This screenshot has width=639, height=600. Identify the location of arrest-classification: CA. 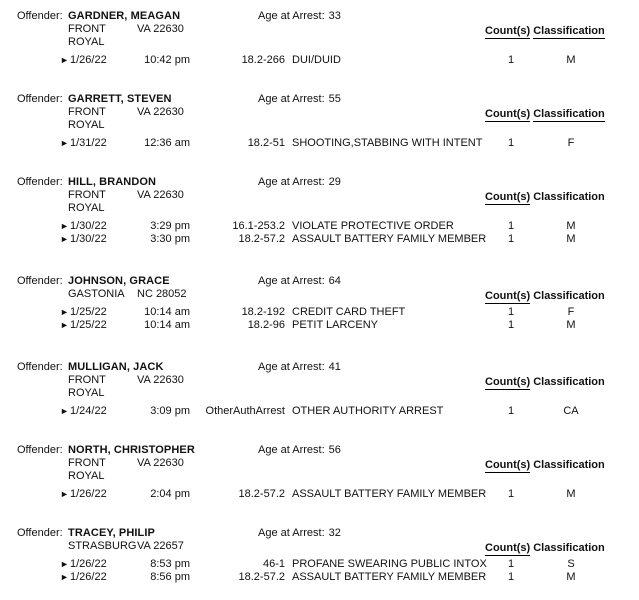
(571, 411).